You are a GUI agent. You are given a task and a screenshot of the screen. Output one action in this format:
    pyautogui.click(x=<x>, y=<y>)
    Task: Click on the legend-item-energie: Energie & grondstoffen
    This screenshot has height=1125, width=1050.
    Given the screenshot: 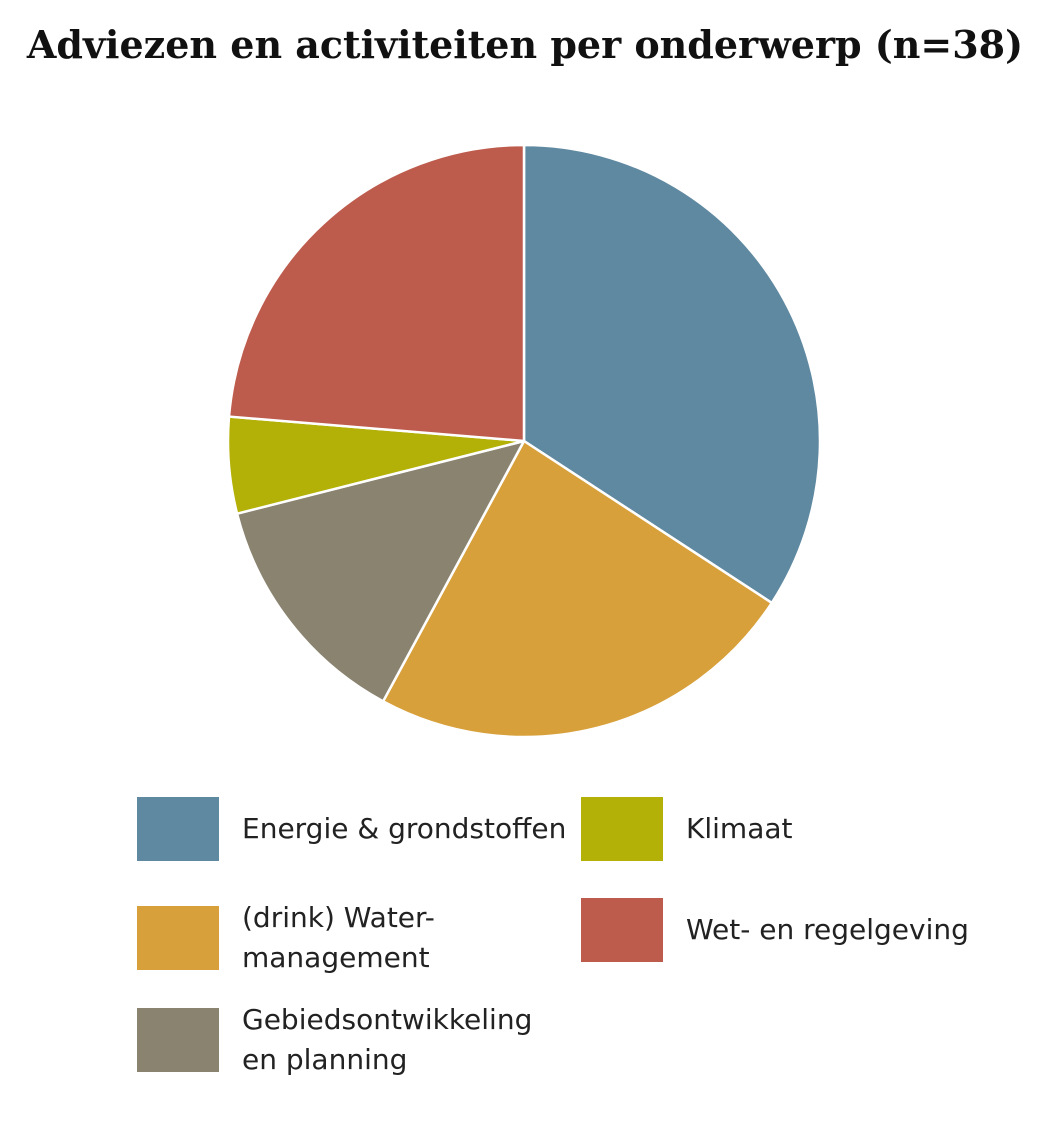 What is the action you would take?
    pyautogui.click(x=351, y=829)
    